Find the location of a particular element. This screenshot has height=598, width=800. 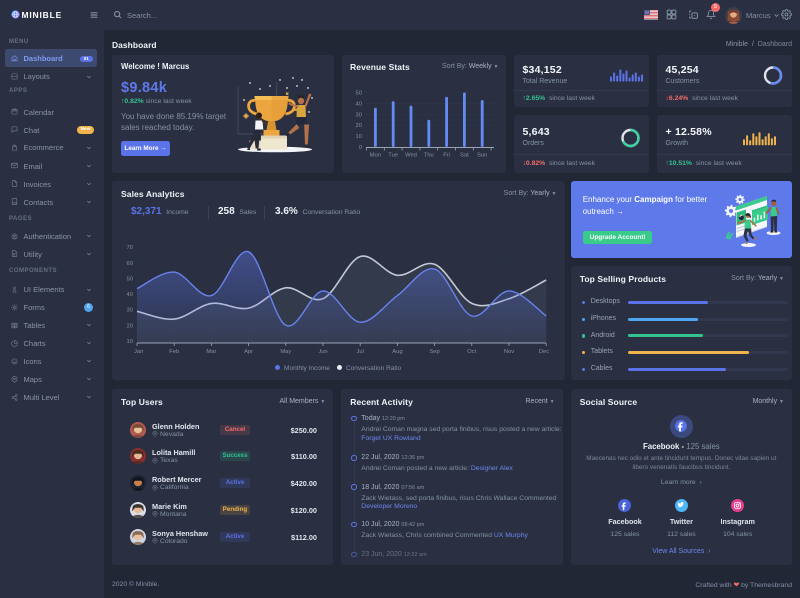

svg-text: Mon is located at coordinates (375, 155).